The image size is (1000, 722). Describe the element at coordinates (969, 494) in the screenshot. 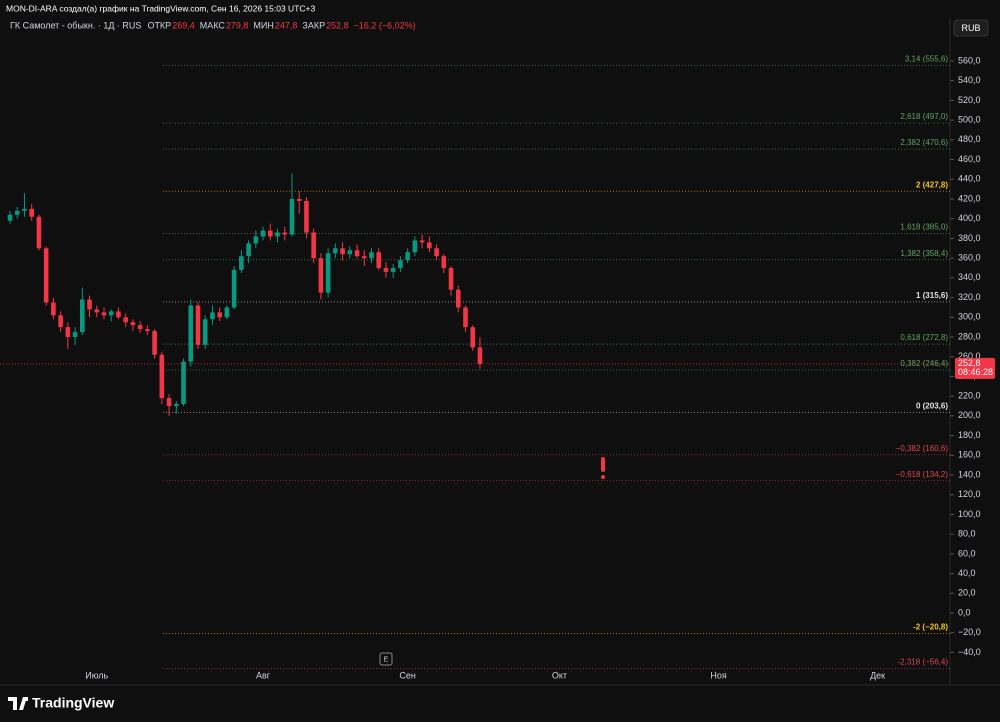

I see `y-tick-label: 120,0` at that location.